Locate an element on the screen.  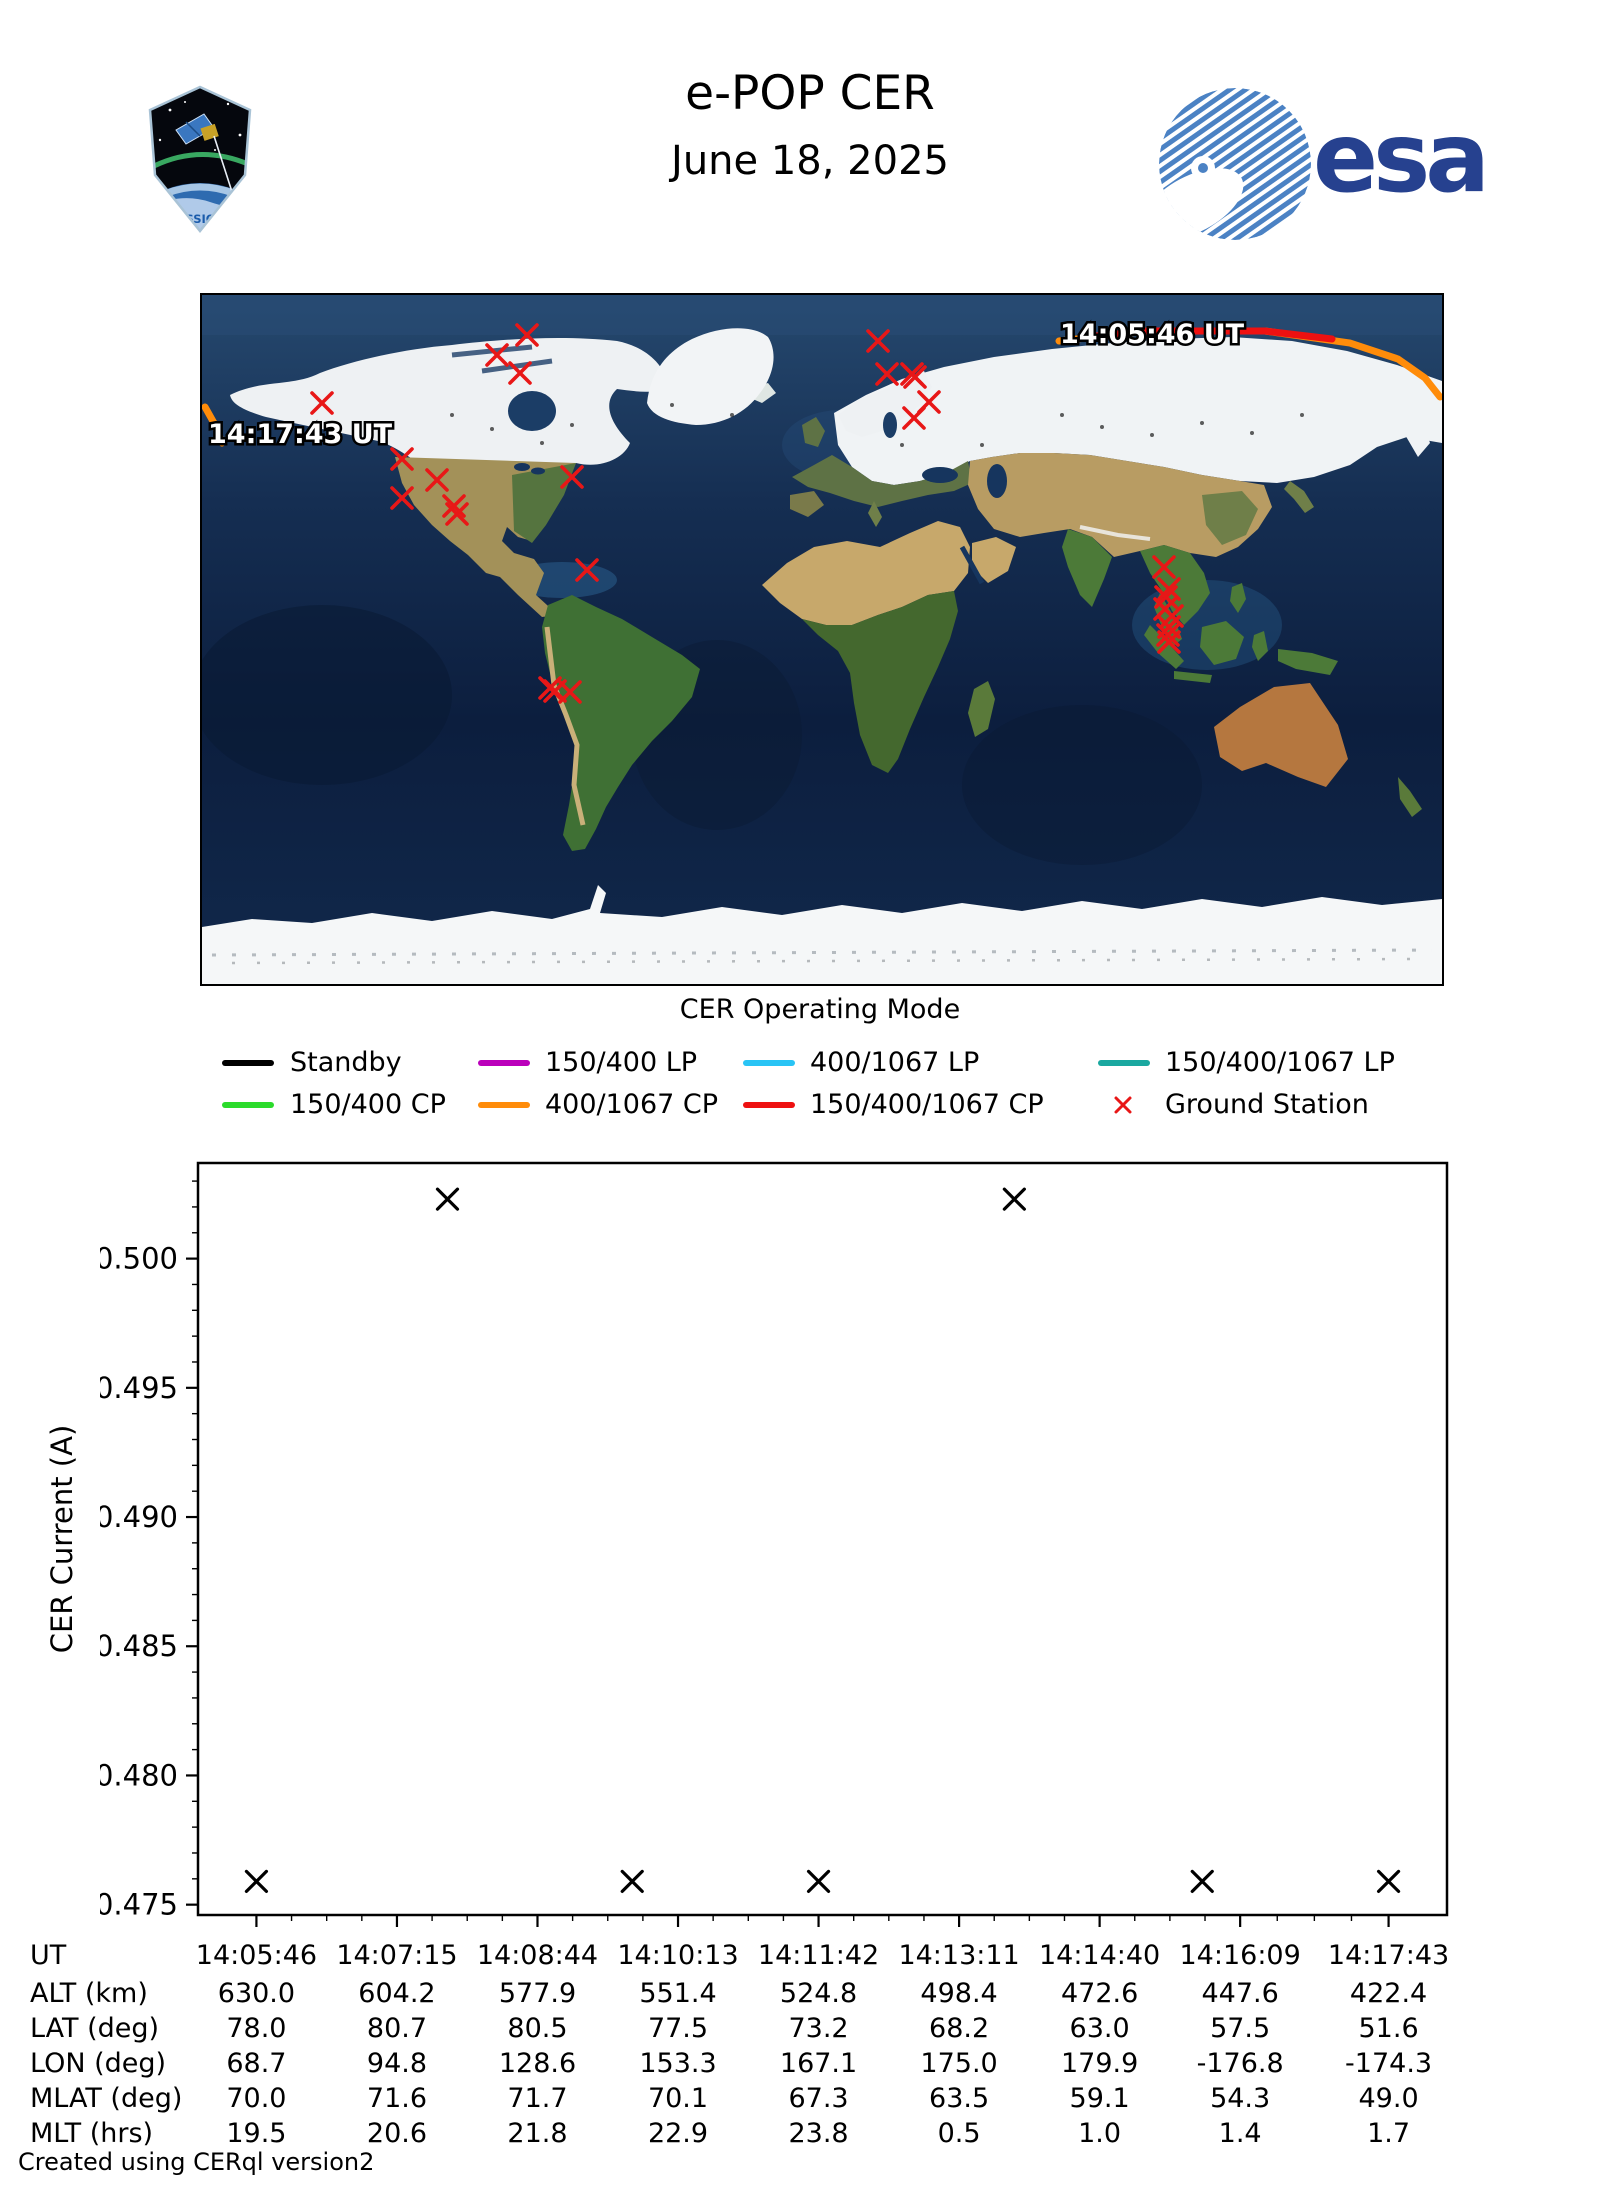
track-start-time-label: 14:05:46 UT is located at coordinates (1152, 334).